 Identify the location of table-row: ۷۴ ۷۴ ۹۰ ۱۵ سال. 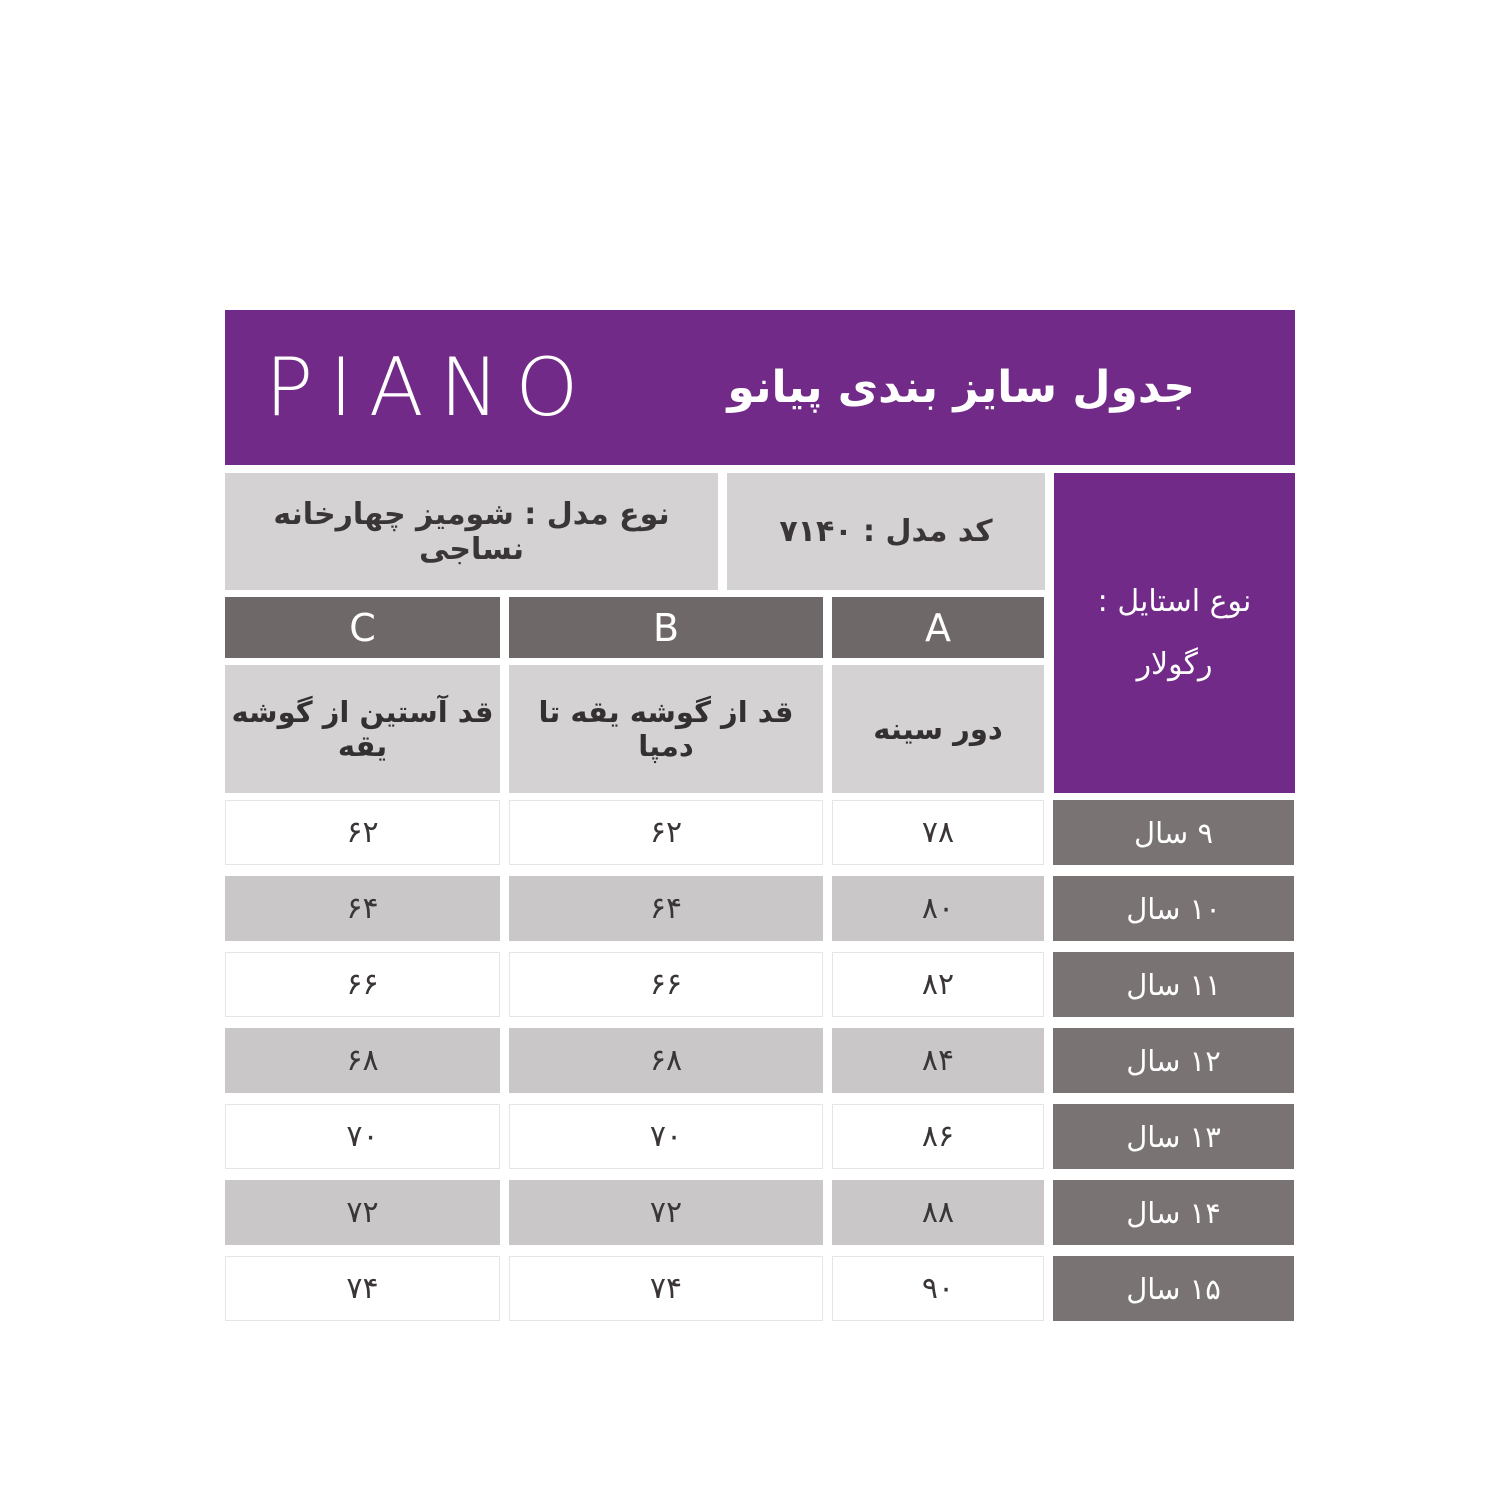
(760, 1288).